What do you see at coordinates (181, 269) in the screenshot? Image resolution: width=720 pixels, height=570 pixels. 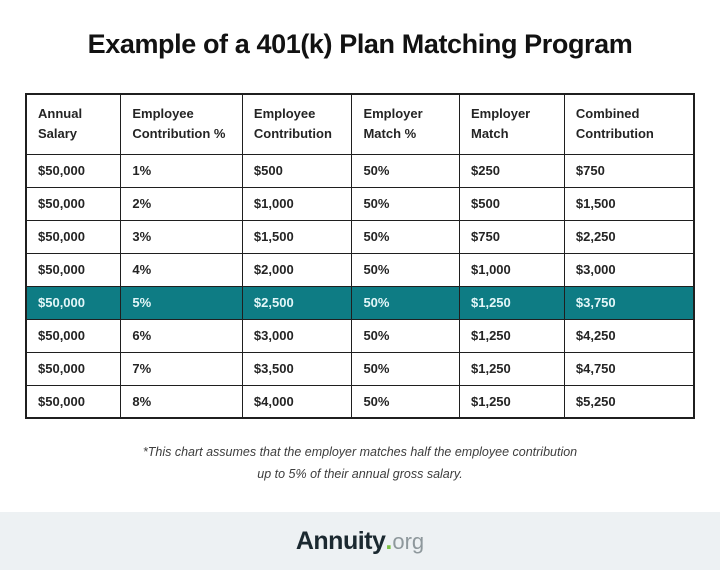 I see `table-cell: 4%` at bounding box center [181, 269].